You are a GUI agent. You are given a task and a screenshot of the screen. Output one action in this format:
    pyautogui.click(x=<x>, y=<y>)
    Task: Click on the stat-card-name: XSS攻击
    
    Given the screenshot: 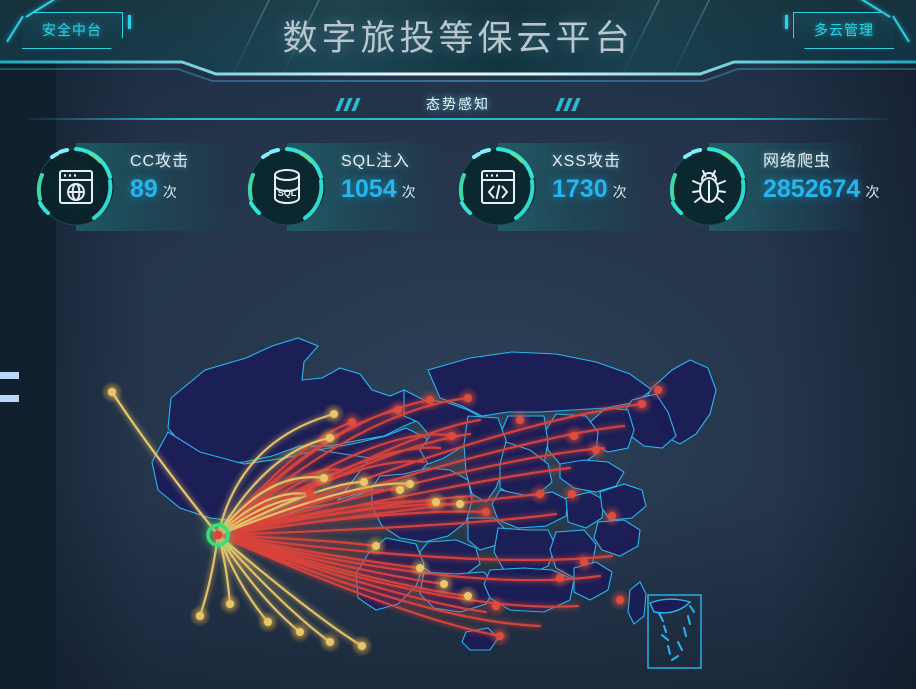 What is the action you would take?
    pyautogui.click(x=587, y=161)
    